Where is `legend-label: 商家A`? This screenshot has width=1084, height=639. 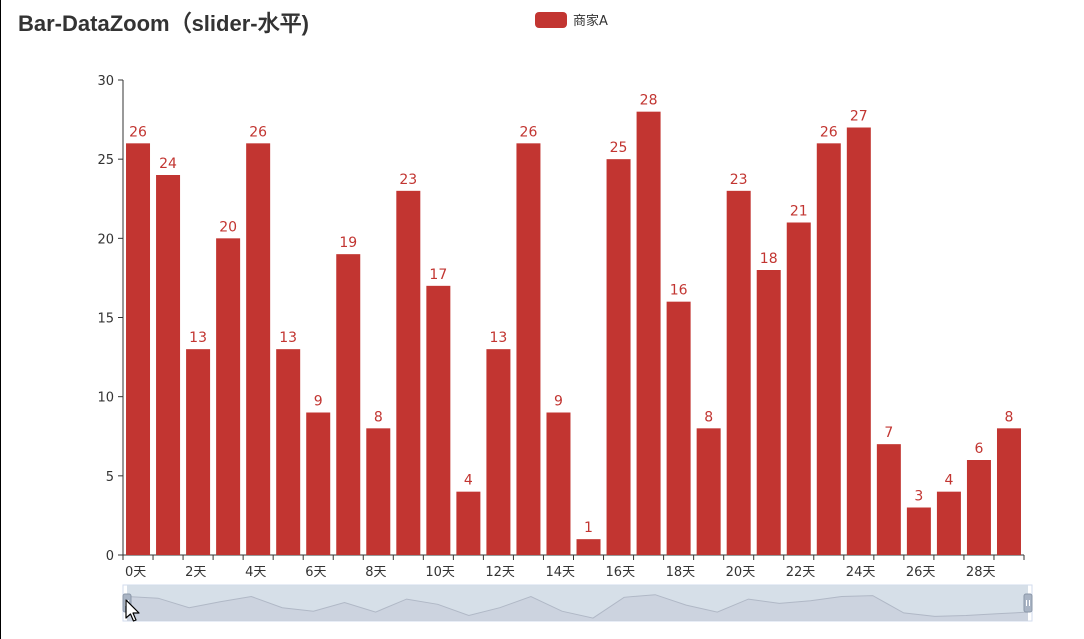
legend-label: 商家A is located at coordinates (590, 21).